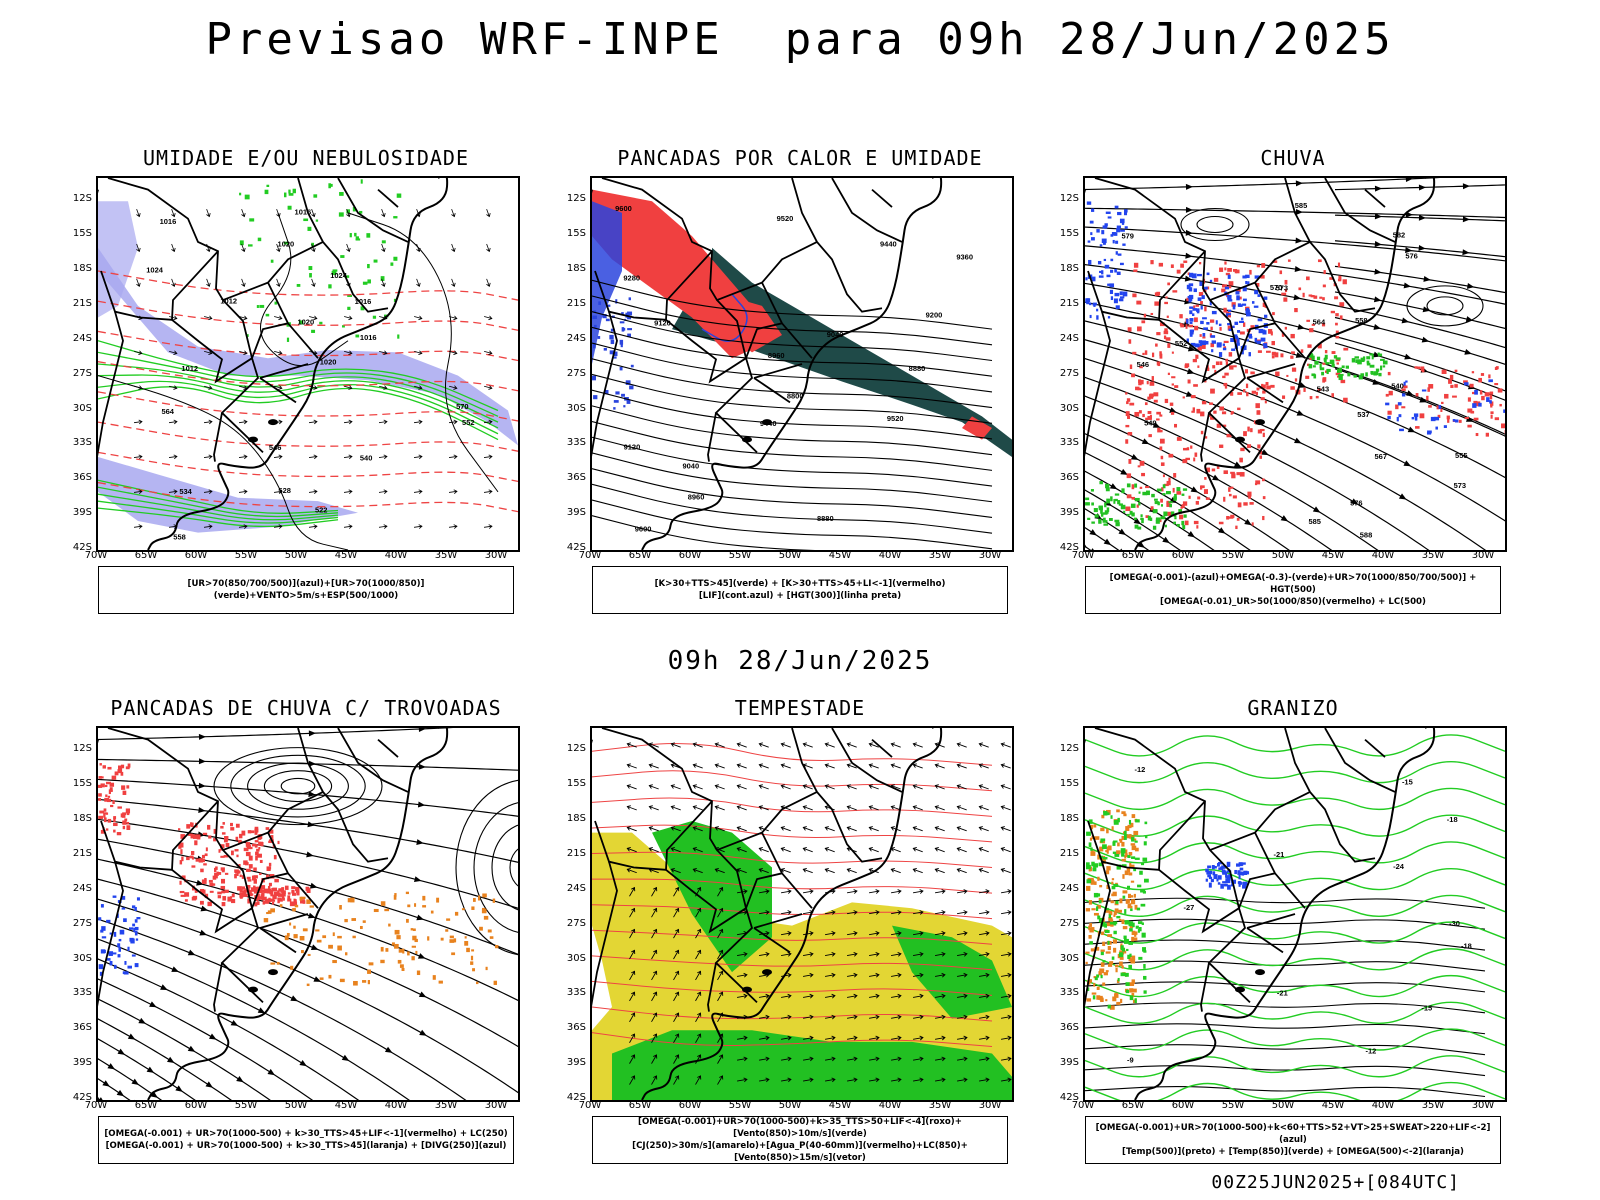  Describe the element at coordinates (895, 418) in the screenshot. I see `contour-label: 9520` at that location.